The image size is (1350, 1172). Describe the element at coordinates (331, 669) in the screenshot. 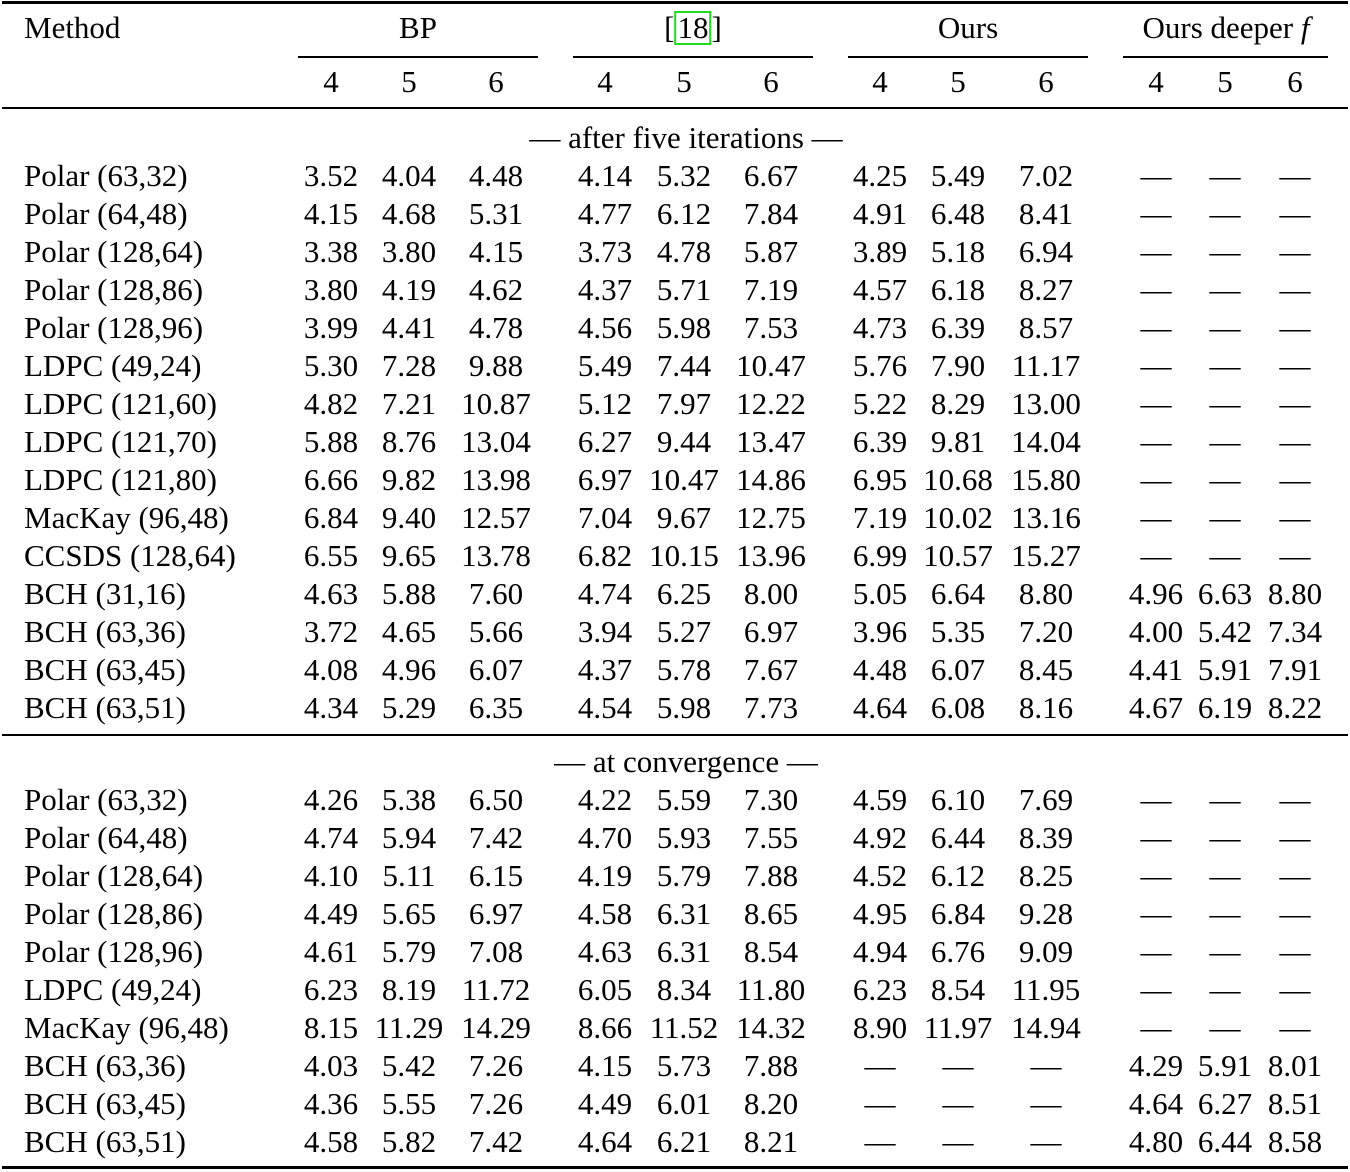

I see `value-cell: 4.08` at that location.